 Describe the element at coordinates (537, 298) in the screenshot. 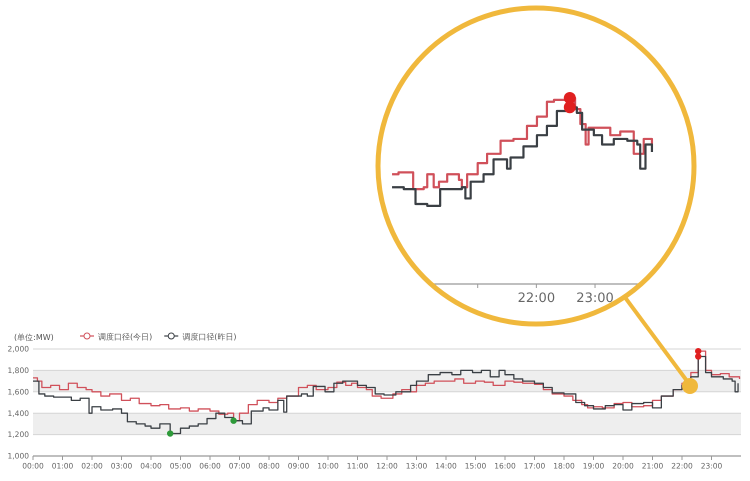

I see `x-tick-label: 22:00` at that location.